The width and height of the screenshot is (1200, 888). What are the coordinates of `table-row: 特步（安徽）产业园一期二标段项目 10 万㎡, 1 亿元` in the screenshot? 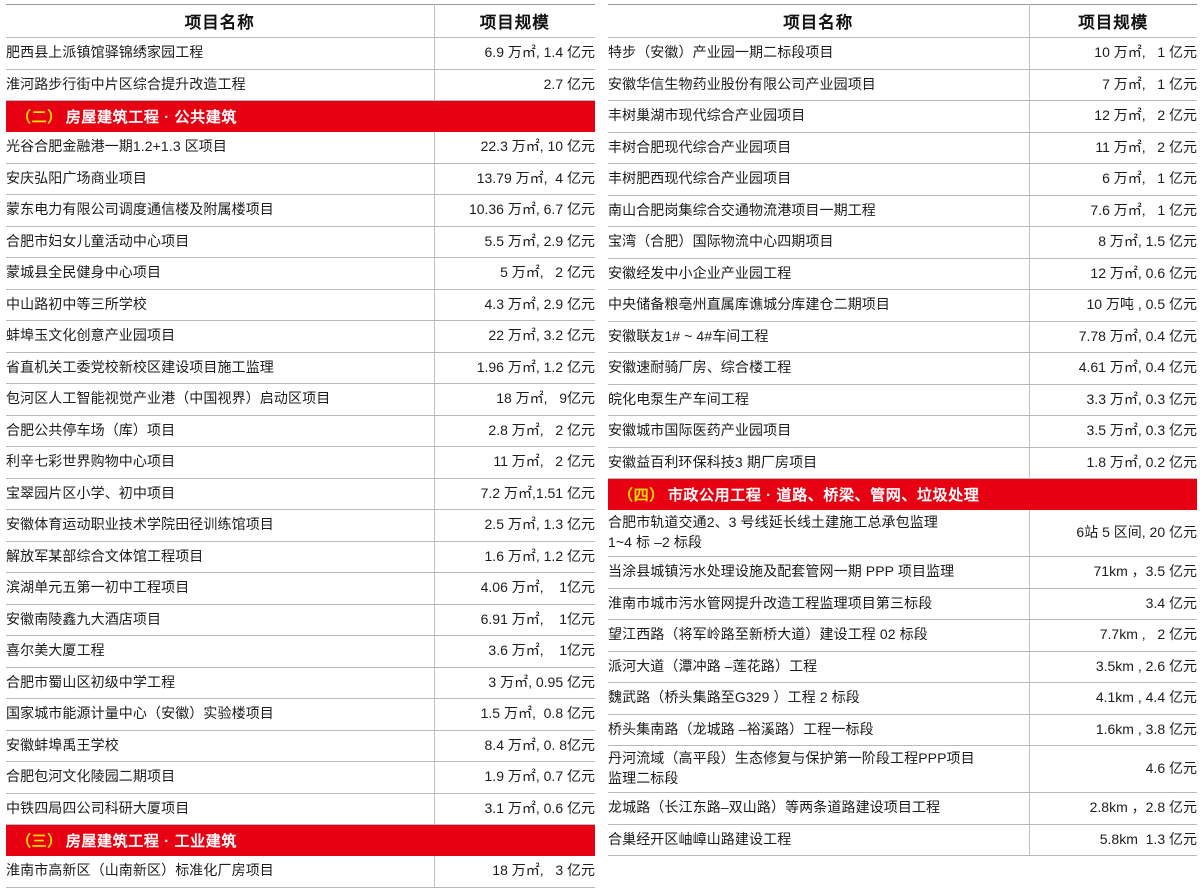 It's located at (902, 53).